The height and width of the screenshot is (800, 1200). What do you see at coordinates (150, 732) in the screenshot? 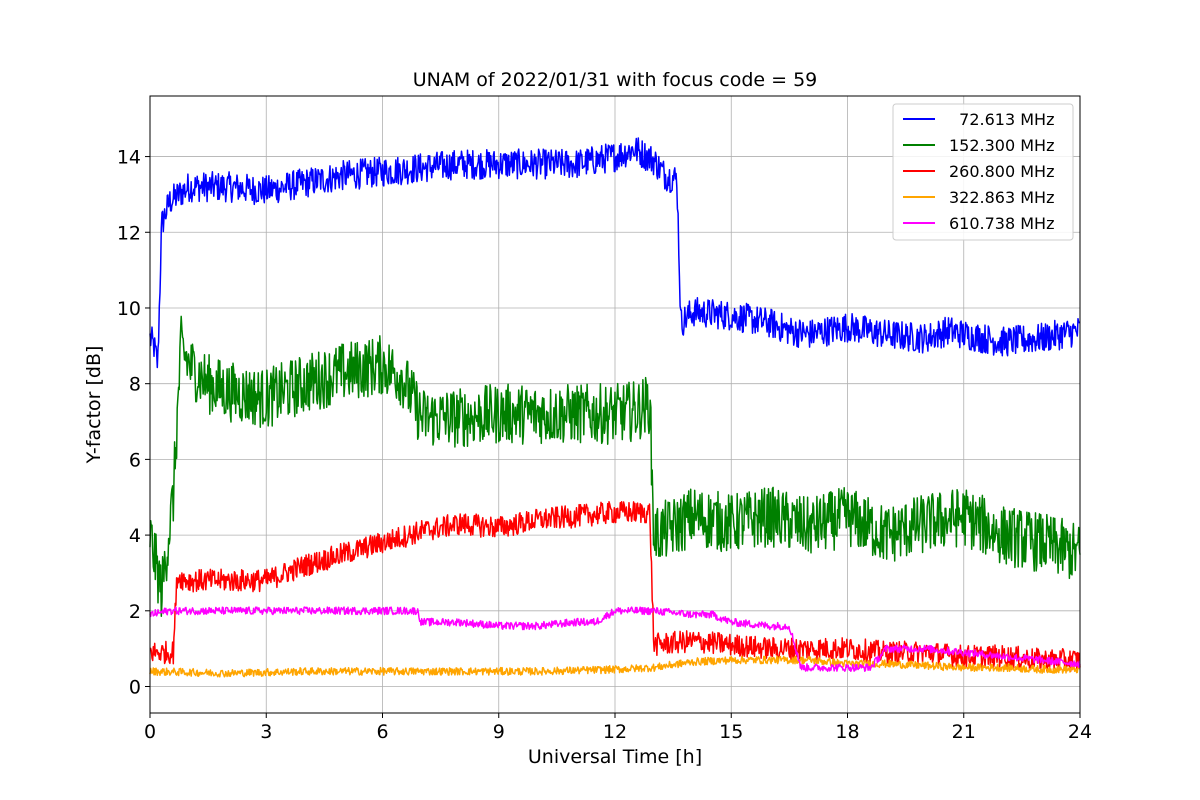
I see `x-tick-label: 0` at bounding box center [150, 732].